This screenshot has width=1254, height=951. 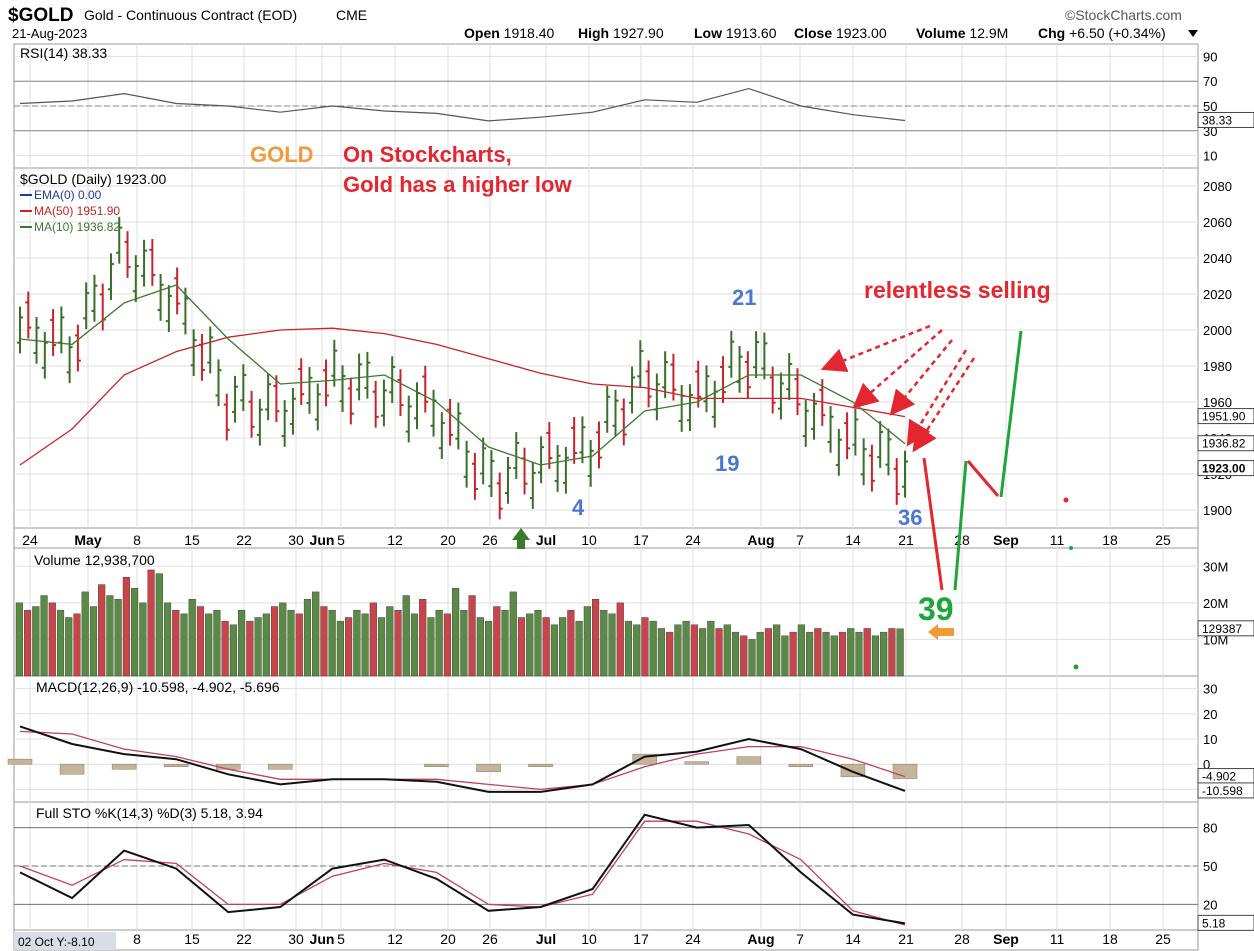 What do you see at coordinates (638, 33) in the screenshot?
I see `quote-value: 1927.90` at bounding box center [638, 33].